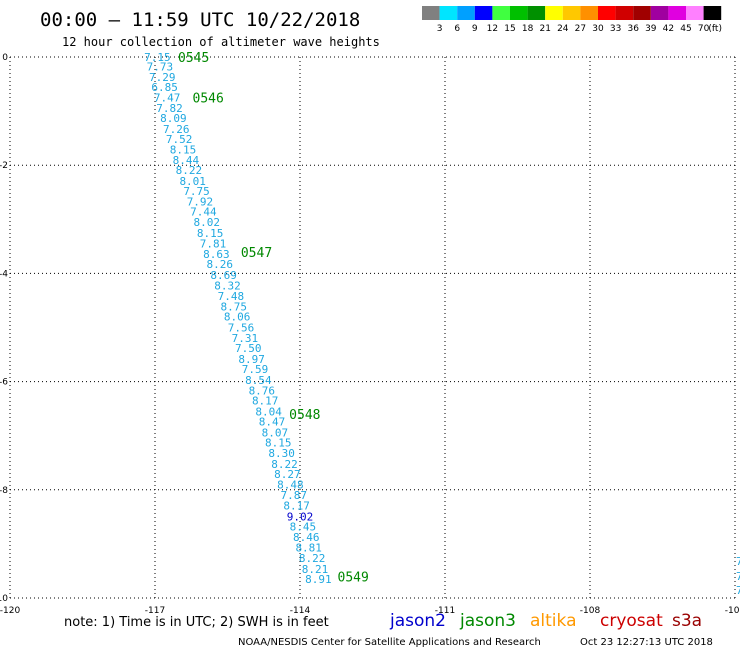 This screenshot has height=650, width=740. Describe the element at coordinates (544, 29) in the screenshot. I see `legend-label: 21` at that location.